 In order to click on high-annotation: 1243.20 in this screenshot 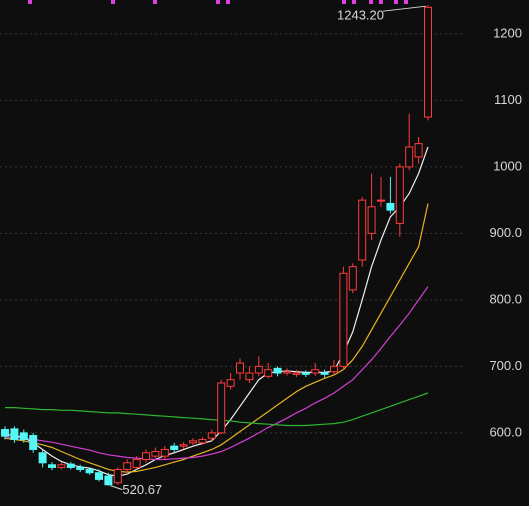, I will do `click(360, 15)`.